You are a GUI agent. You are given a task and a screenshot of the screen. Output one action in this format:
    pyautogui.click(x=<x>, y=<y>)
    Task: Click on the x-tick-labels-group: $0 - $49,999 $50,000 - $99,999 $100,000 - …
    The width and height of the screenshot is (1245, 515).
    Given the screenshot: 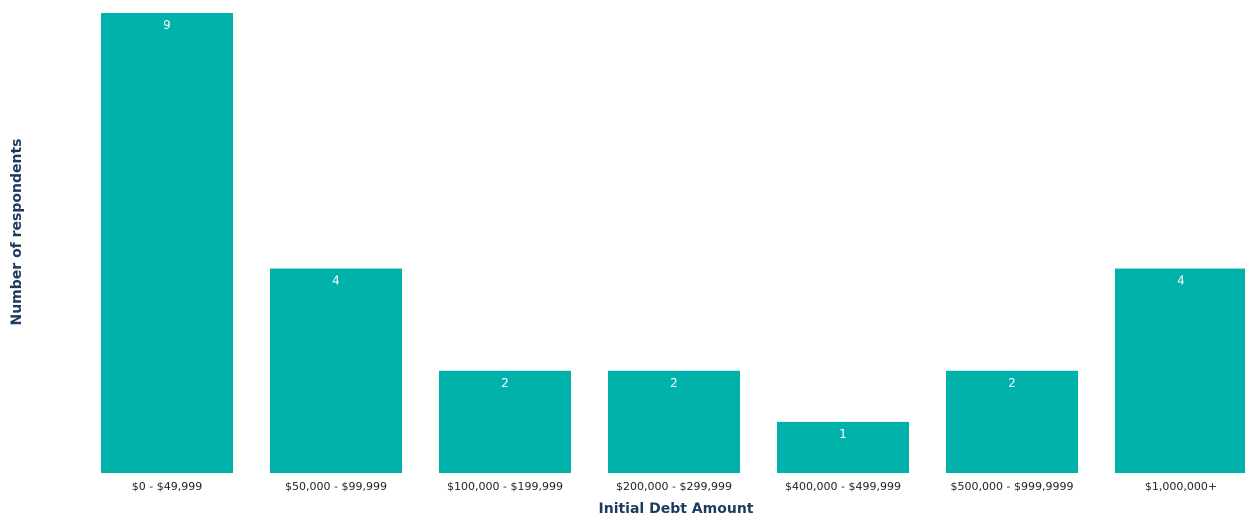 What is the action you would take?
    pyautogui.click(x=674, y=486)
    